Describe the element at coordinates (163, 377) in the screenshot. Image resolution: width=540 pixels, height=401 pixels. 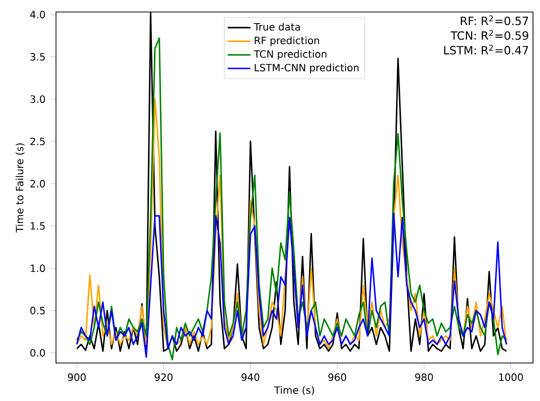
I see `x-tick-label: 920` at that location.